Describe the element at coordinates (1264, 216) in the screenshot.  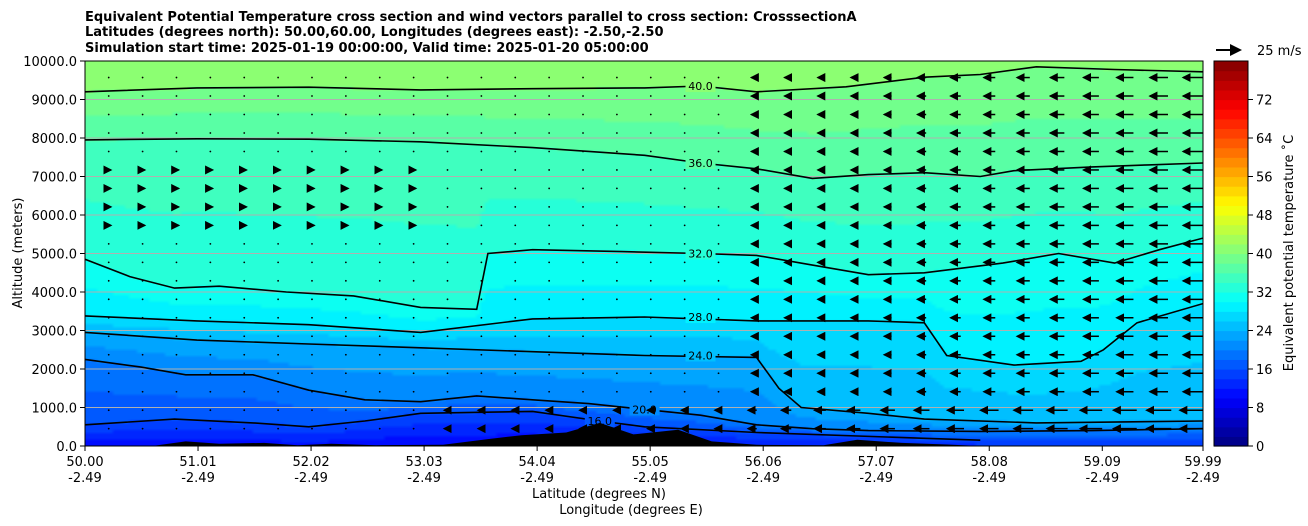
I see `colorbar-tick-label: 48` at that location.